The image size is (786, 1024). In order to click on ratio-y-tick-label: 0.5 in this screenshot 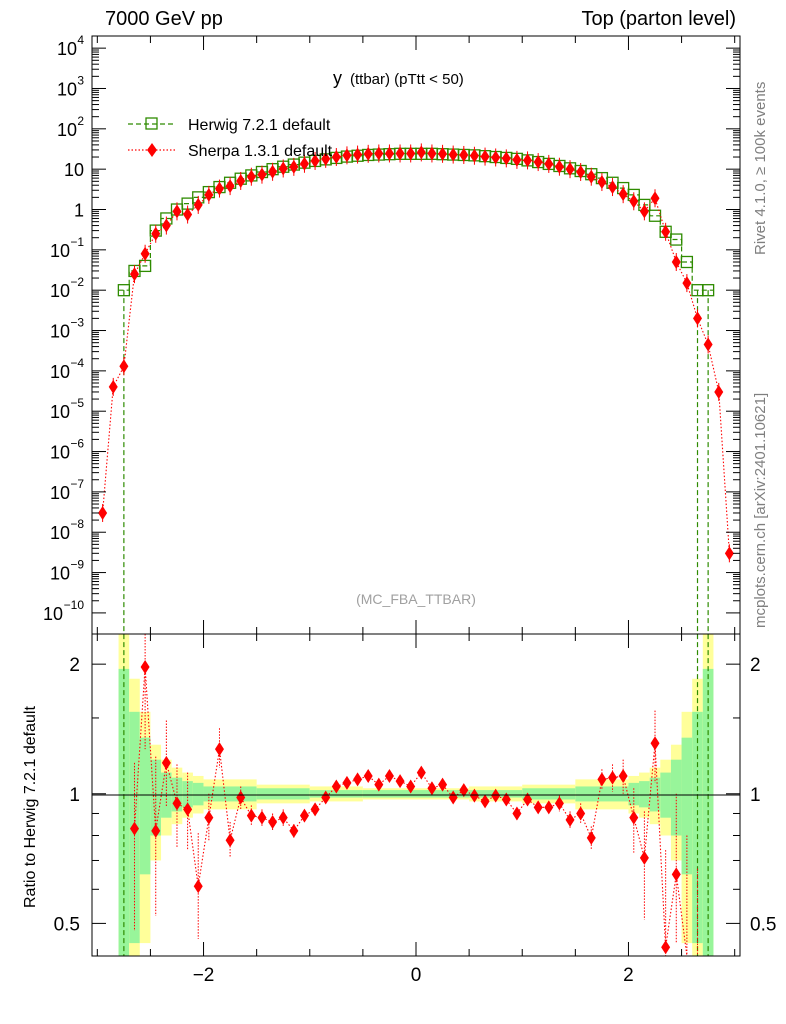, I will do `click(67, 924)`.